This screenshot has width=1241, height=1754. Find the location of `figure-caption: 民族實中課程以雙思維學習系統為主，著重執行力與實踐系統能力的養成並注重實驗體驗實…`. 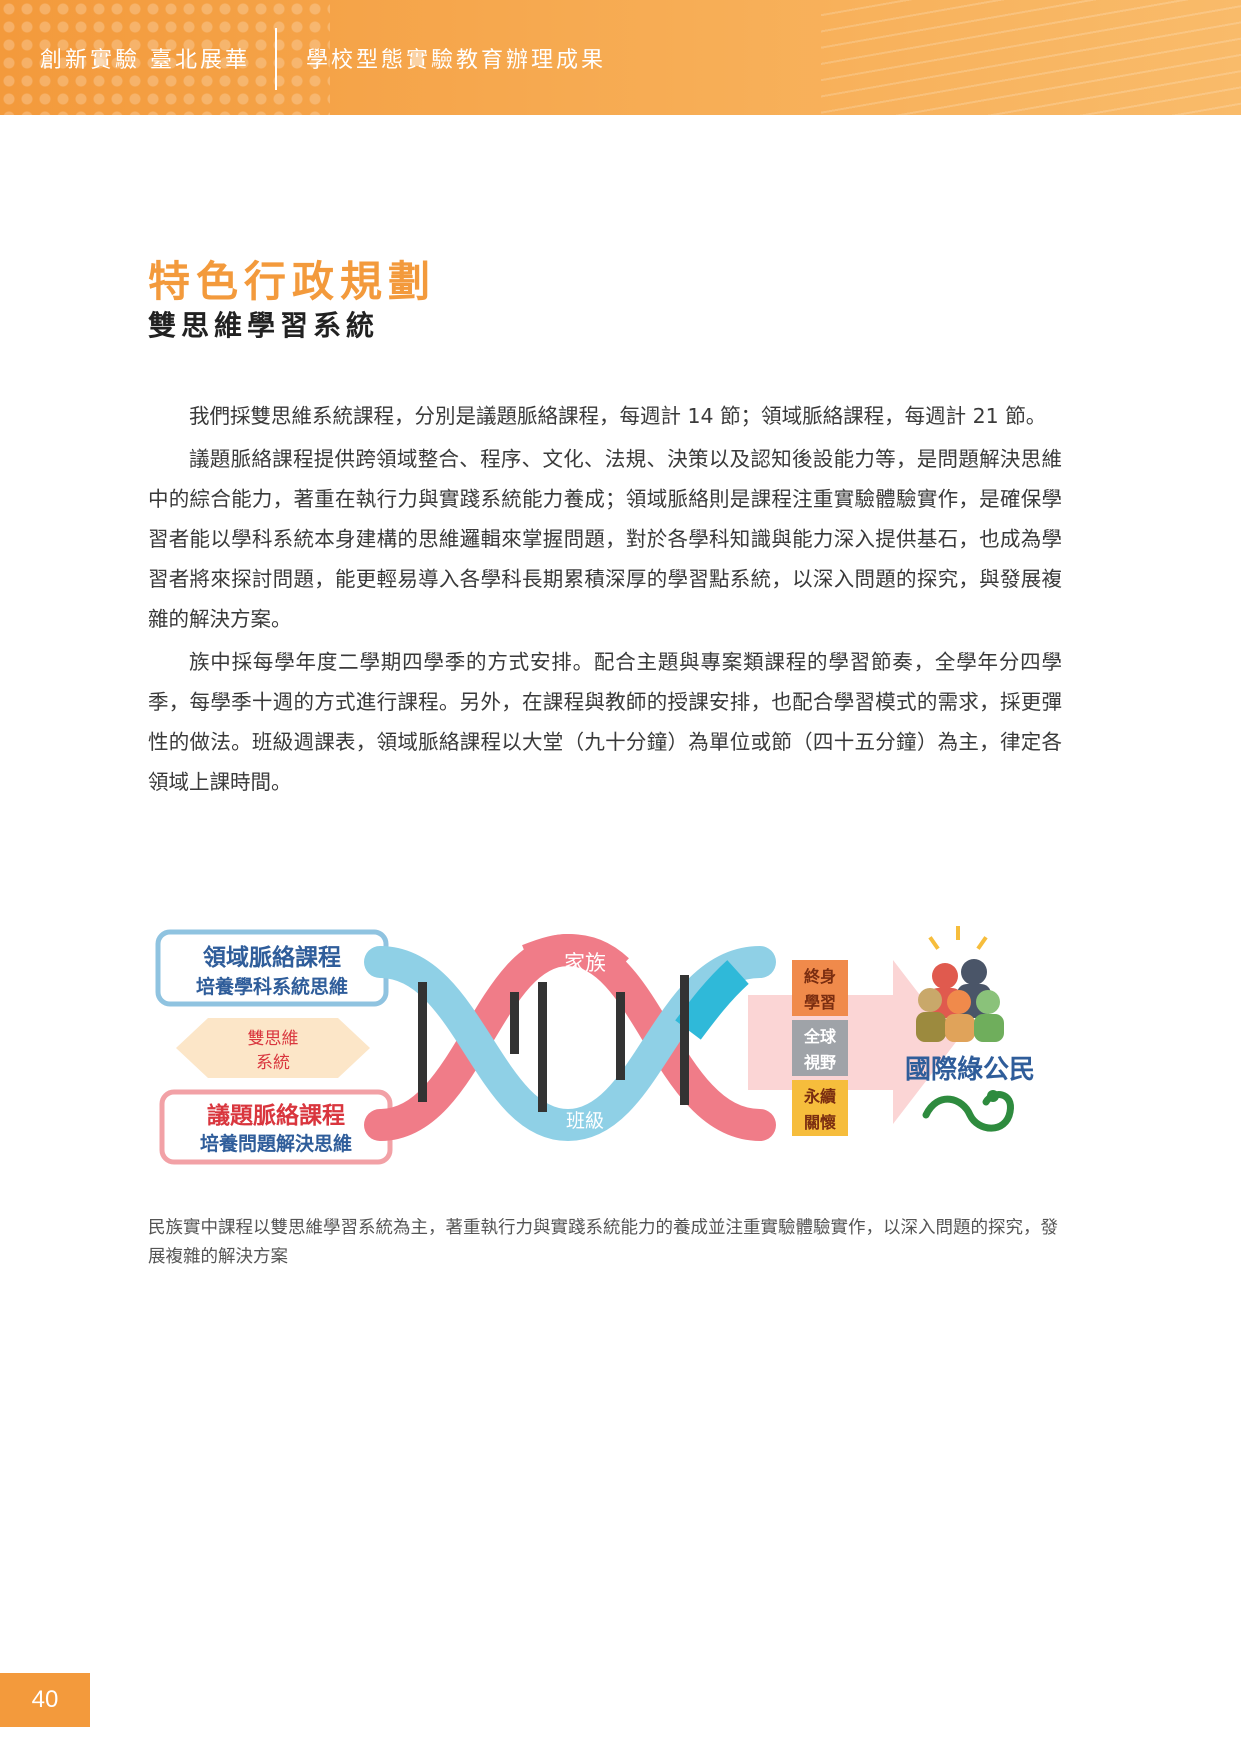

figure-caption: 民族實中課程以雙思維學習系統為主，著重執行力與實踐系統能力的養成並注重實驗體驗實… is located at coordinates (603, 1242).